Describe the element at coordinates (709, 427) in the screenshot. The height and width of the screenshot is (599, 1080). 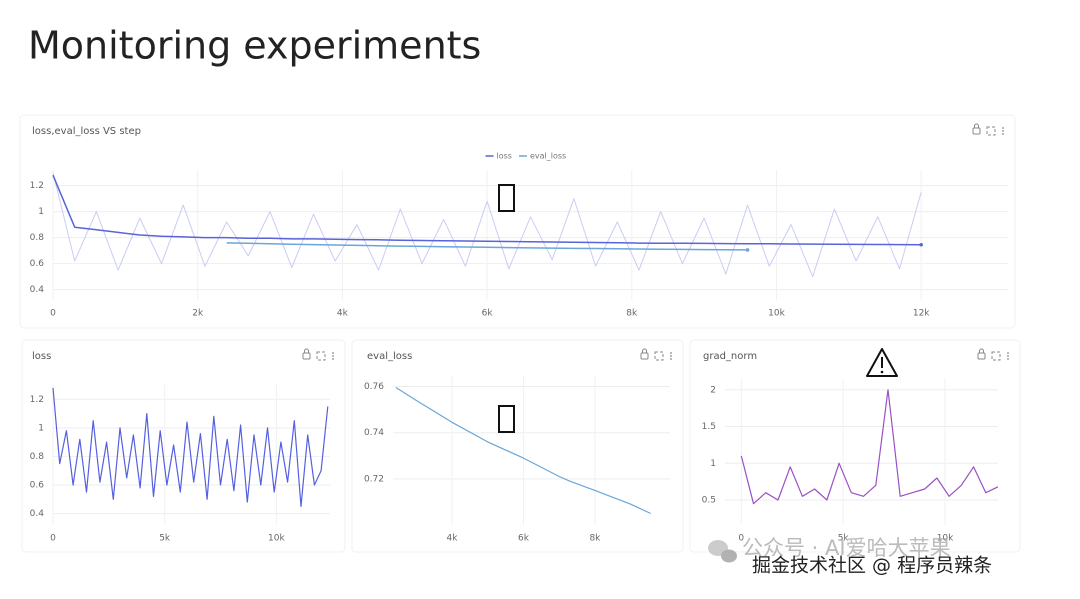
I see `y-tick-label: 1.5` at that location.